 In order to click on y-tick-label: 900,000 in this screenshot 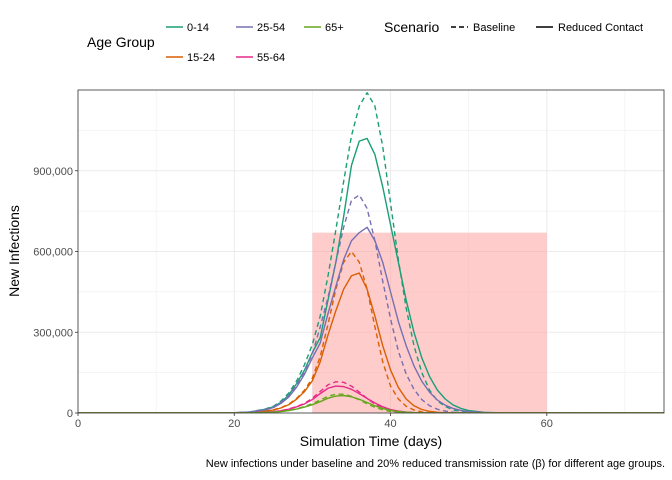, I will do `click(53, 172)`.